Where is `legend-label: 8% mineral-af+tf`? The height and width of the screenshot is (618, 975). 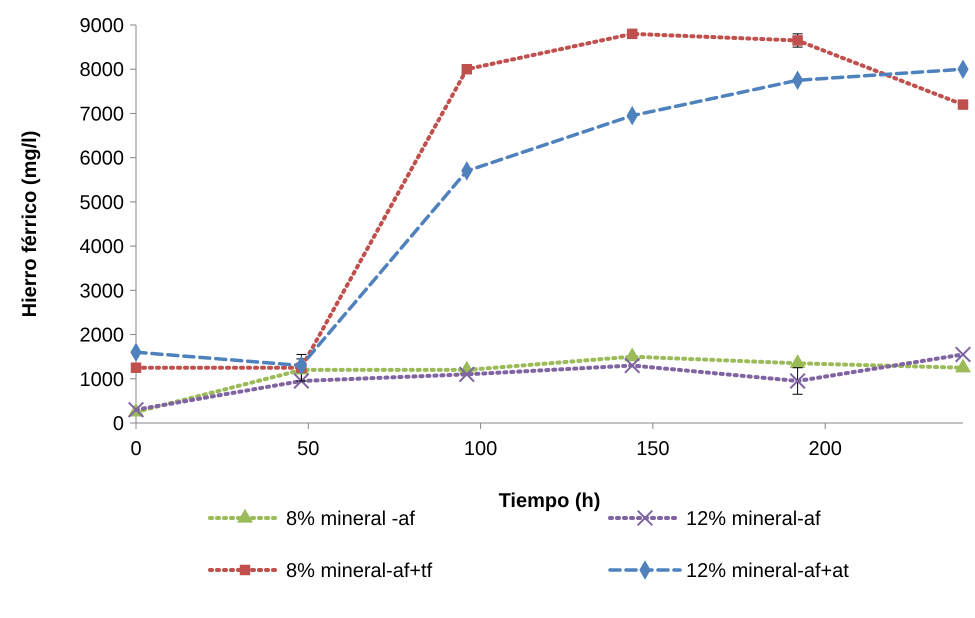
legend-label: 8% mineral-af+tf is located at coordinates (359, 571).